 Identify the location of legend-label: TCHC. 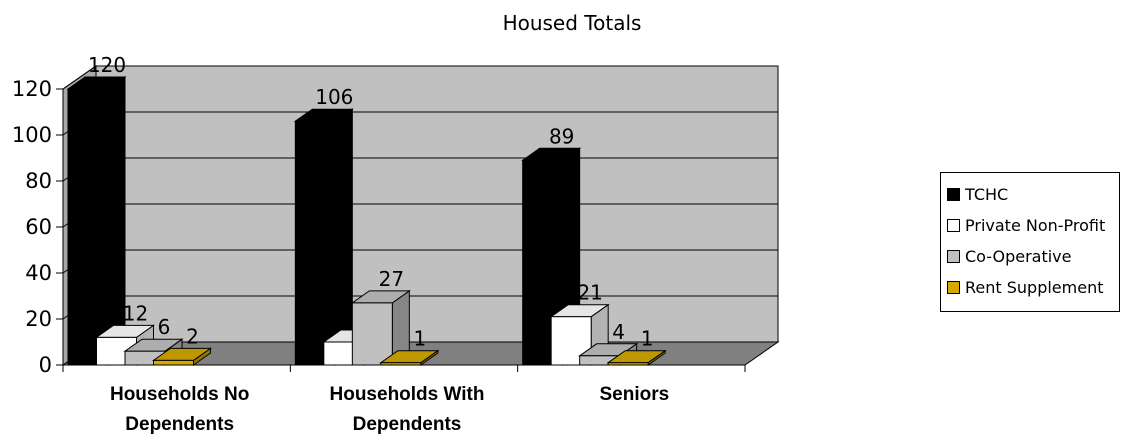
(987, 194).